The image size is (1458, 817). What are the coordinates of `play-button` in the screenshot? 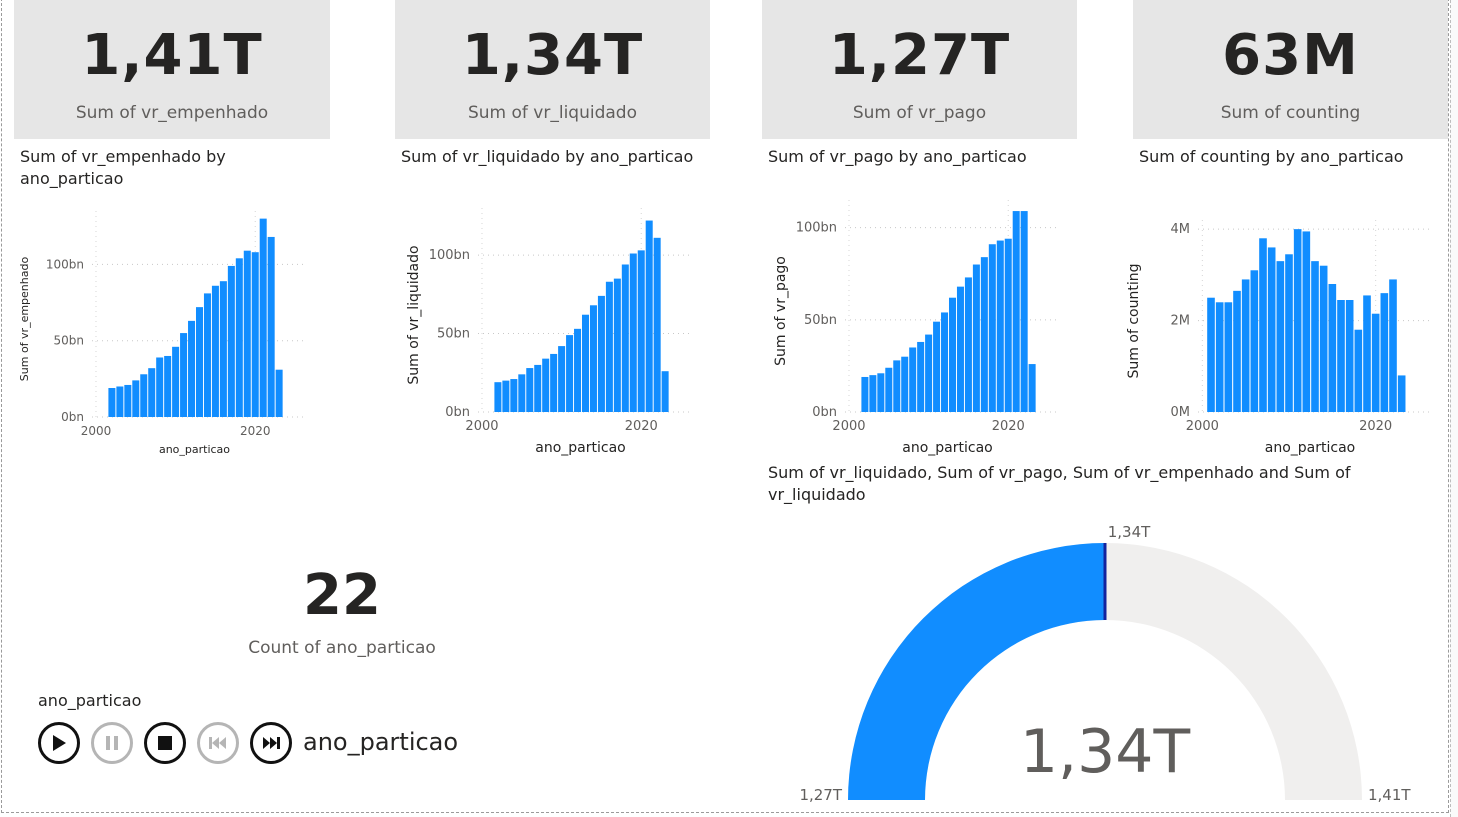 It's located at (59, 743).